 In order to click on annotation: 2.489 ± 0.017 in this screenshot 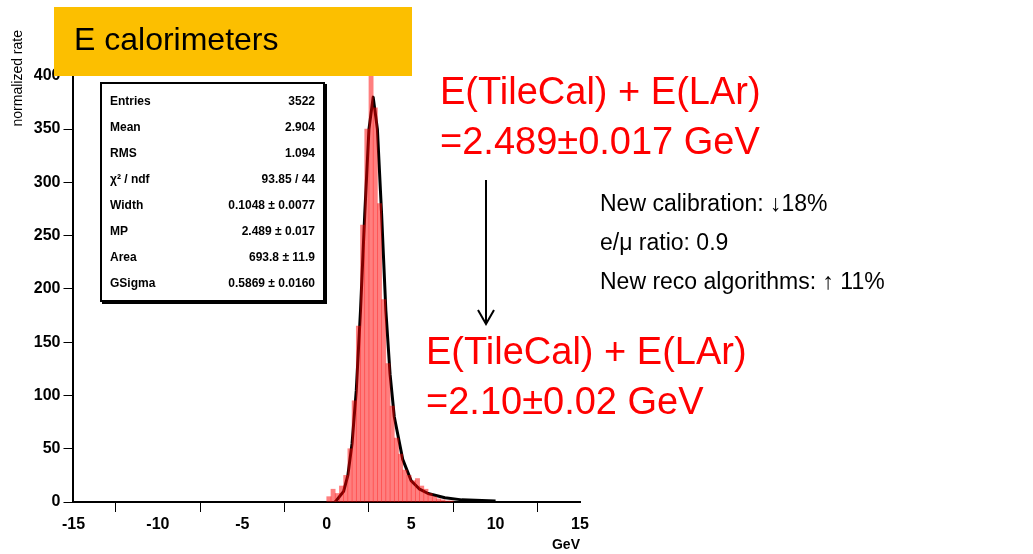, I will do `click(278, 231)`.